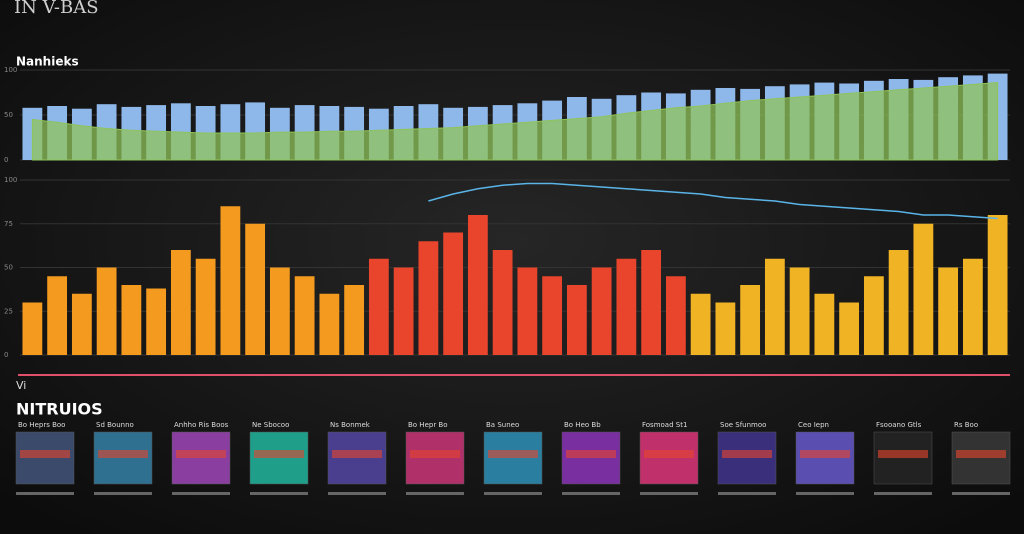  Describe the element at coordinates (664, 425) in the screenshot. I see `card-label: Fosmoad St1` at that location.